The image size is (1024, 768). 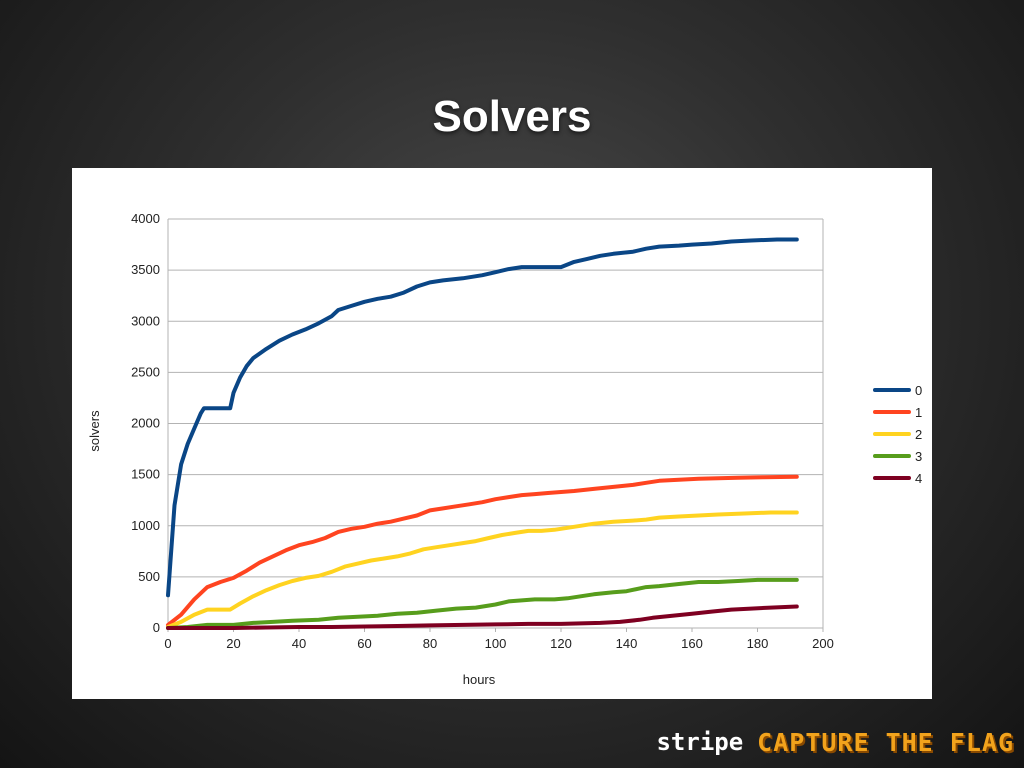 I want to click on x-tick-label-4: 80, so click(x=430, y=643).